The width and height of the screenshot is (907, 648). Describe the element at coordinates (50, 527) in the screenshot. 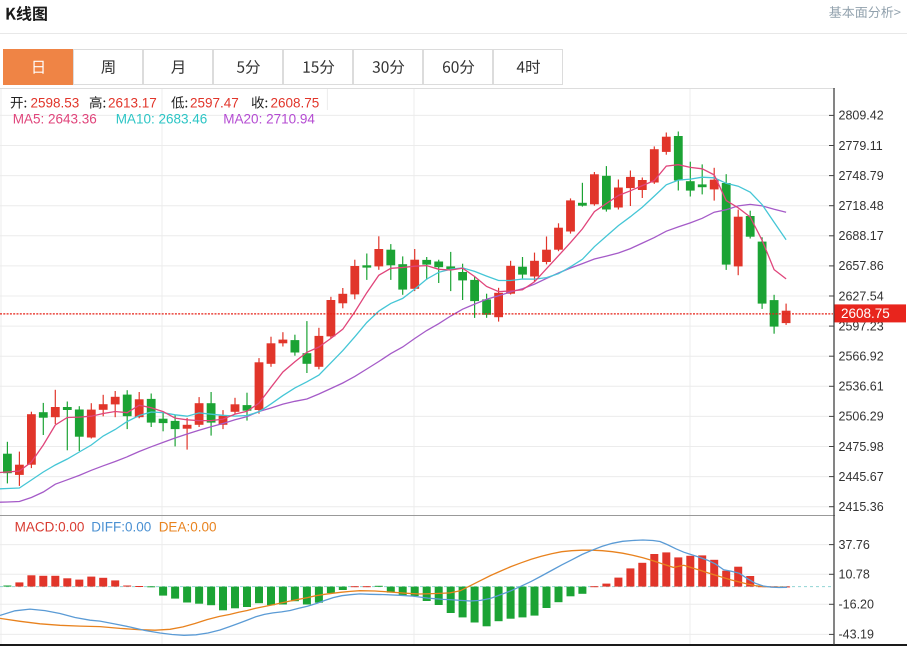

I see `svg-text: MACD:0.00` at that location.